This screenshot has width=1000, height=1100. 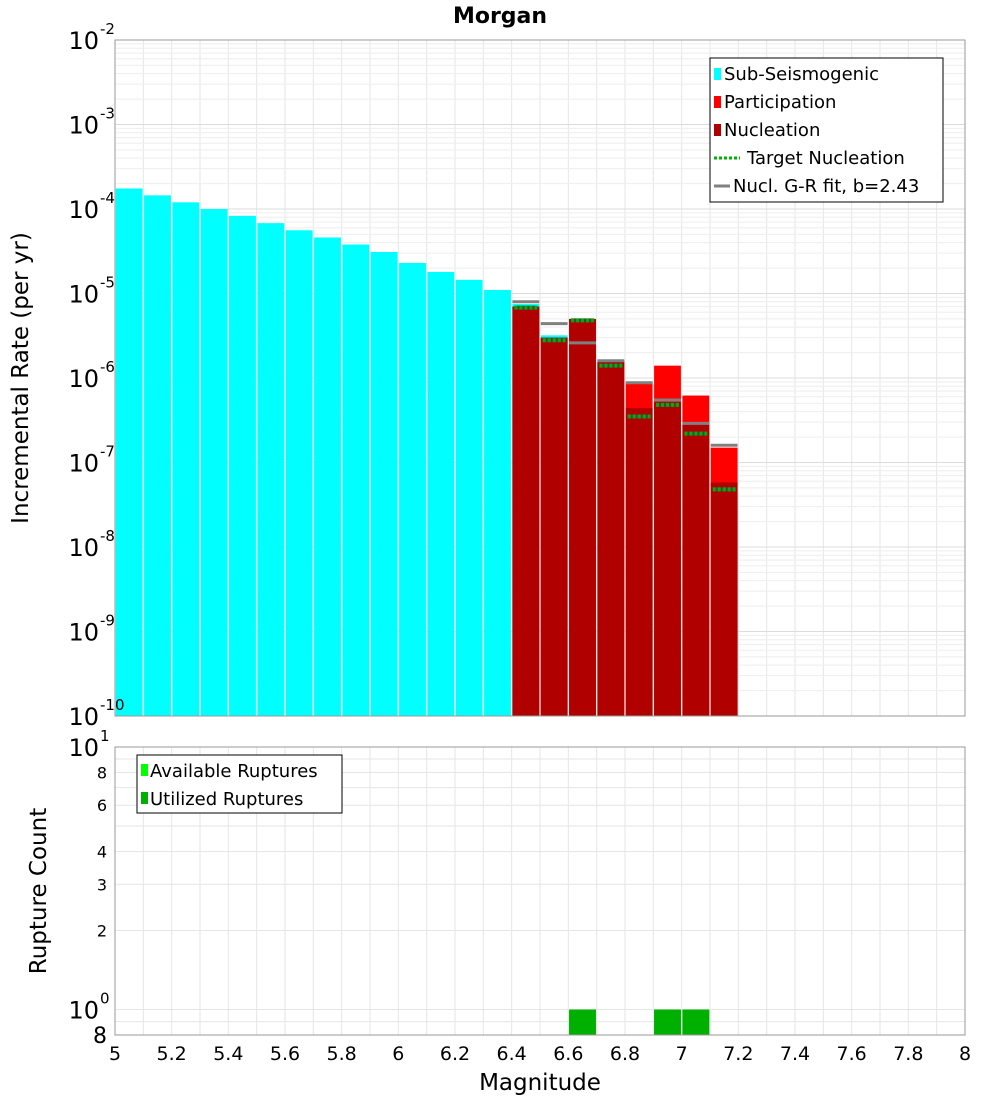 I want to click on top-y-tick: 10 -3, so click(x=91, y=122).